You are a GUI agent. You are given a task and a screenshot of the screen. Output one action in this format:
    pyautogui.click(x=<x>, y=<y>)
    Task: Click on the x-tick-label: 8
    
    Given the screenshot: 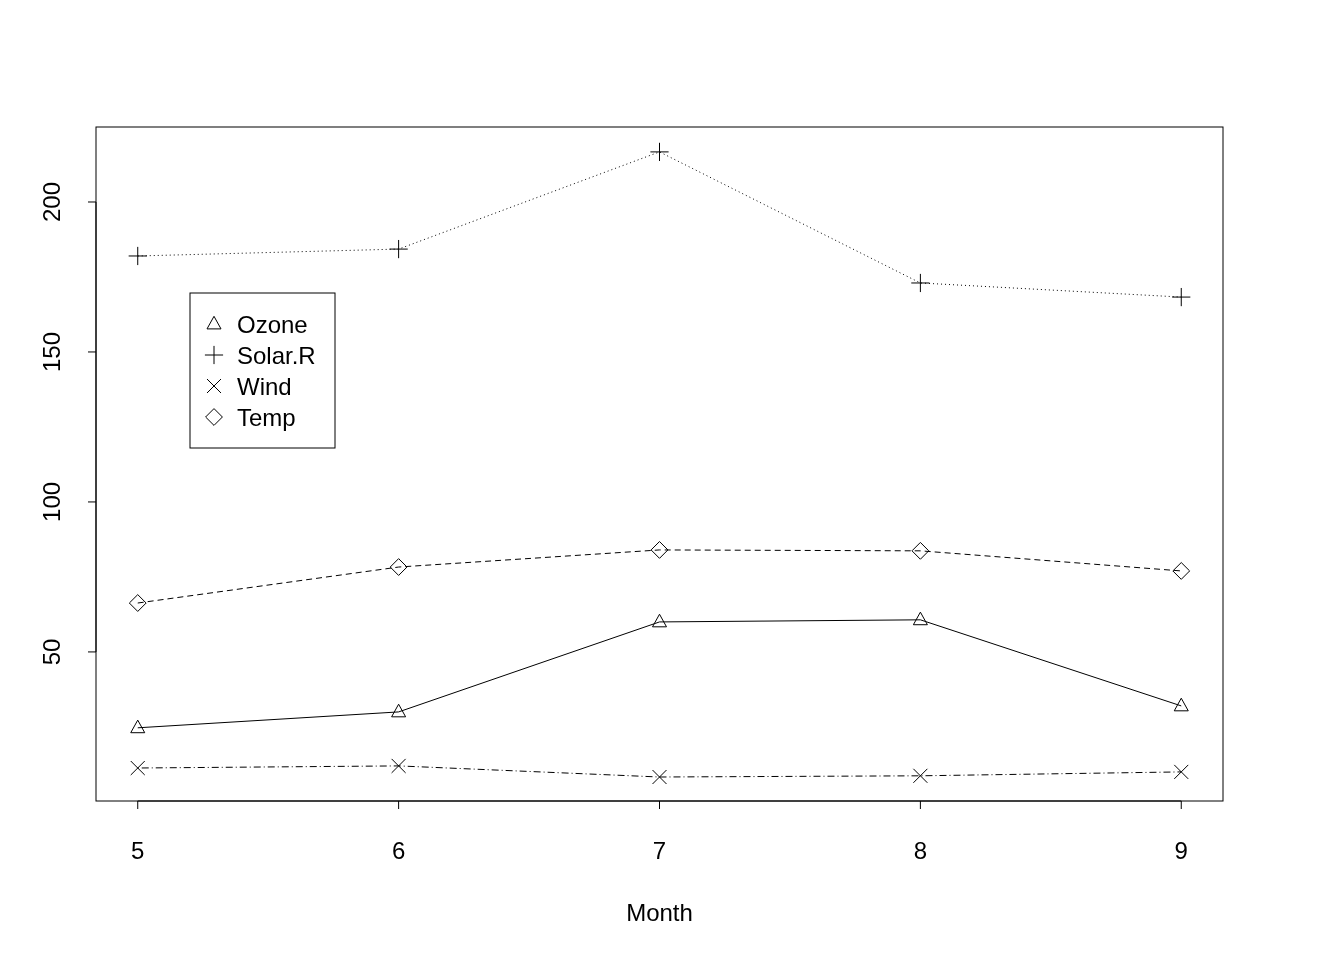 What is the action you would take?
    pyautogui.click(x=920, y=850)
    